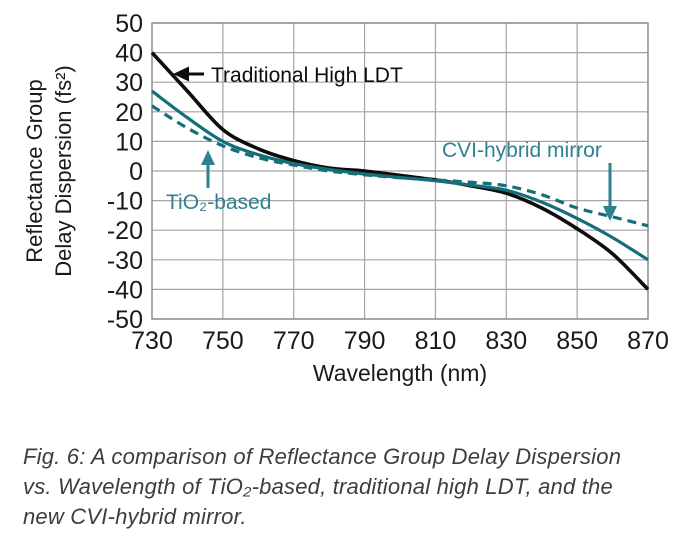  What do you see at coordinates (365, 341) in the screenshot?
I see `x-tick-label-790: 790` at bounding box center [365, 341].